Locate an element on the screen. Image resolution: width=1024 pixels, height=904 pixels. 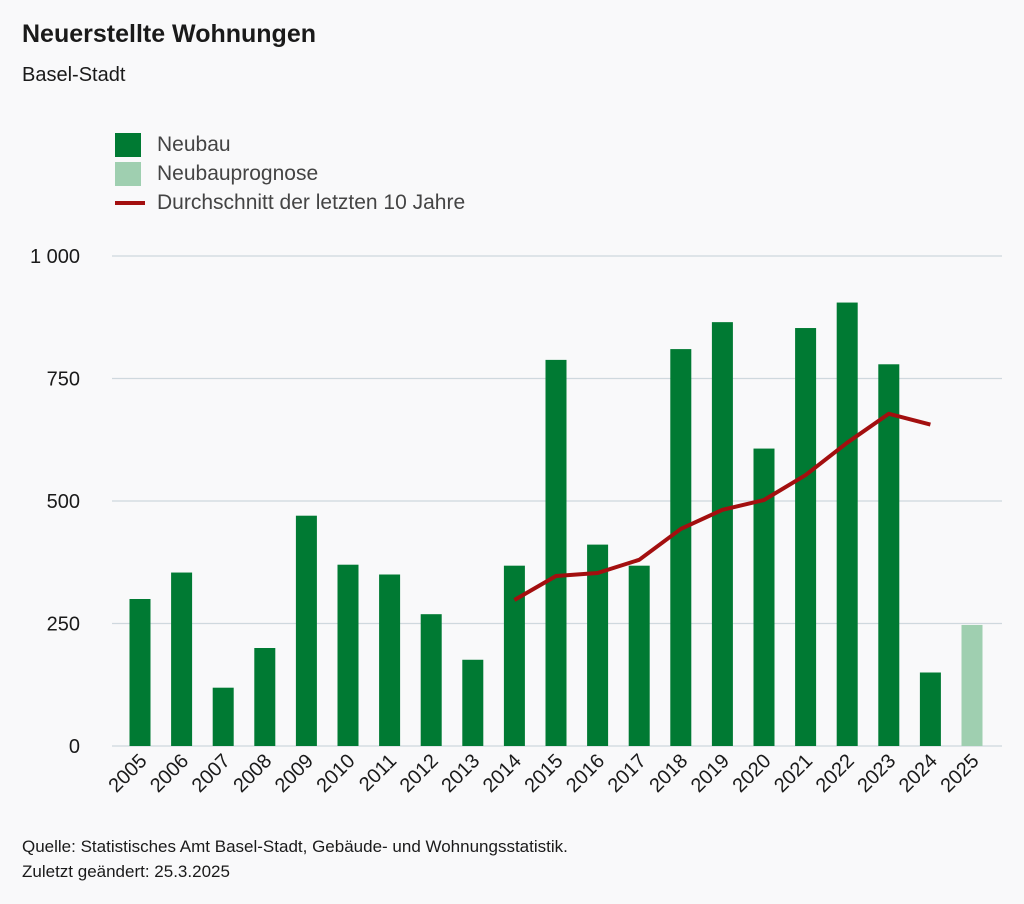
y-tick-label: 500 is located at coordinates (63, 502).